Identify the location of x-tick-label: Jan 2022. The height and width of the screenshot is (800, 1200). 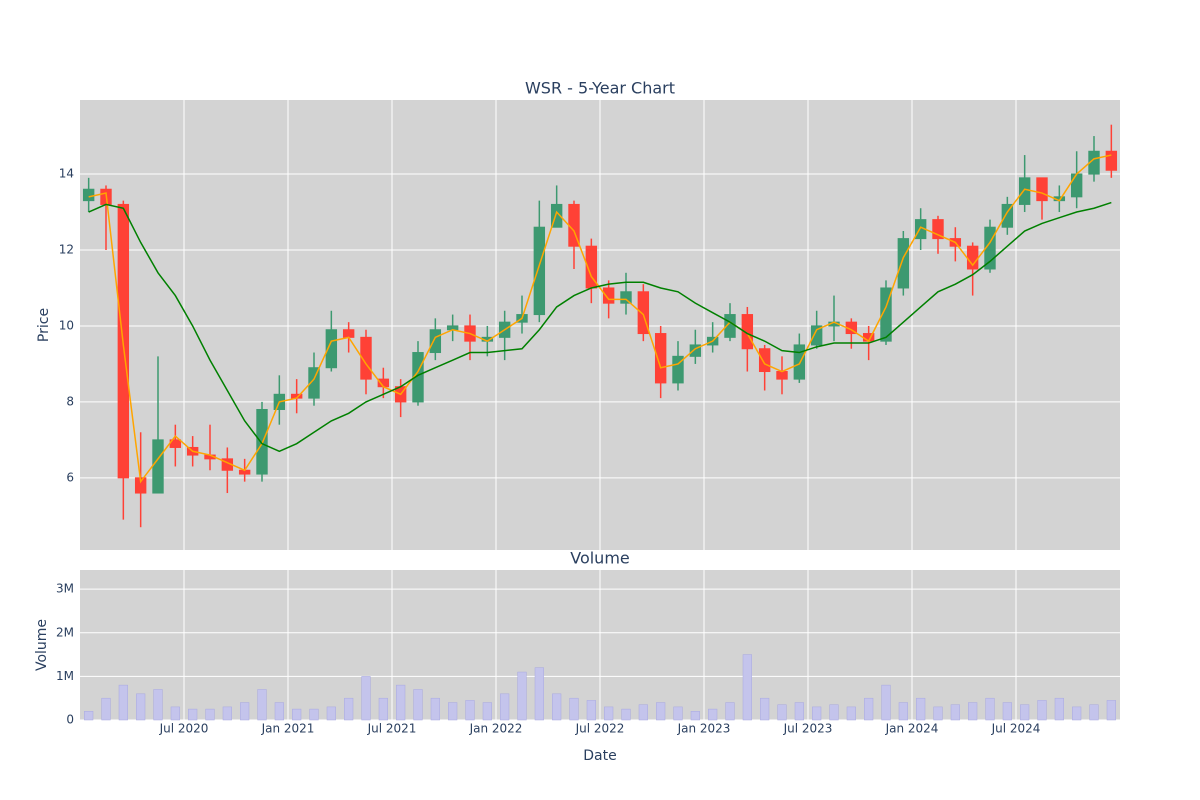
(496, 729).